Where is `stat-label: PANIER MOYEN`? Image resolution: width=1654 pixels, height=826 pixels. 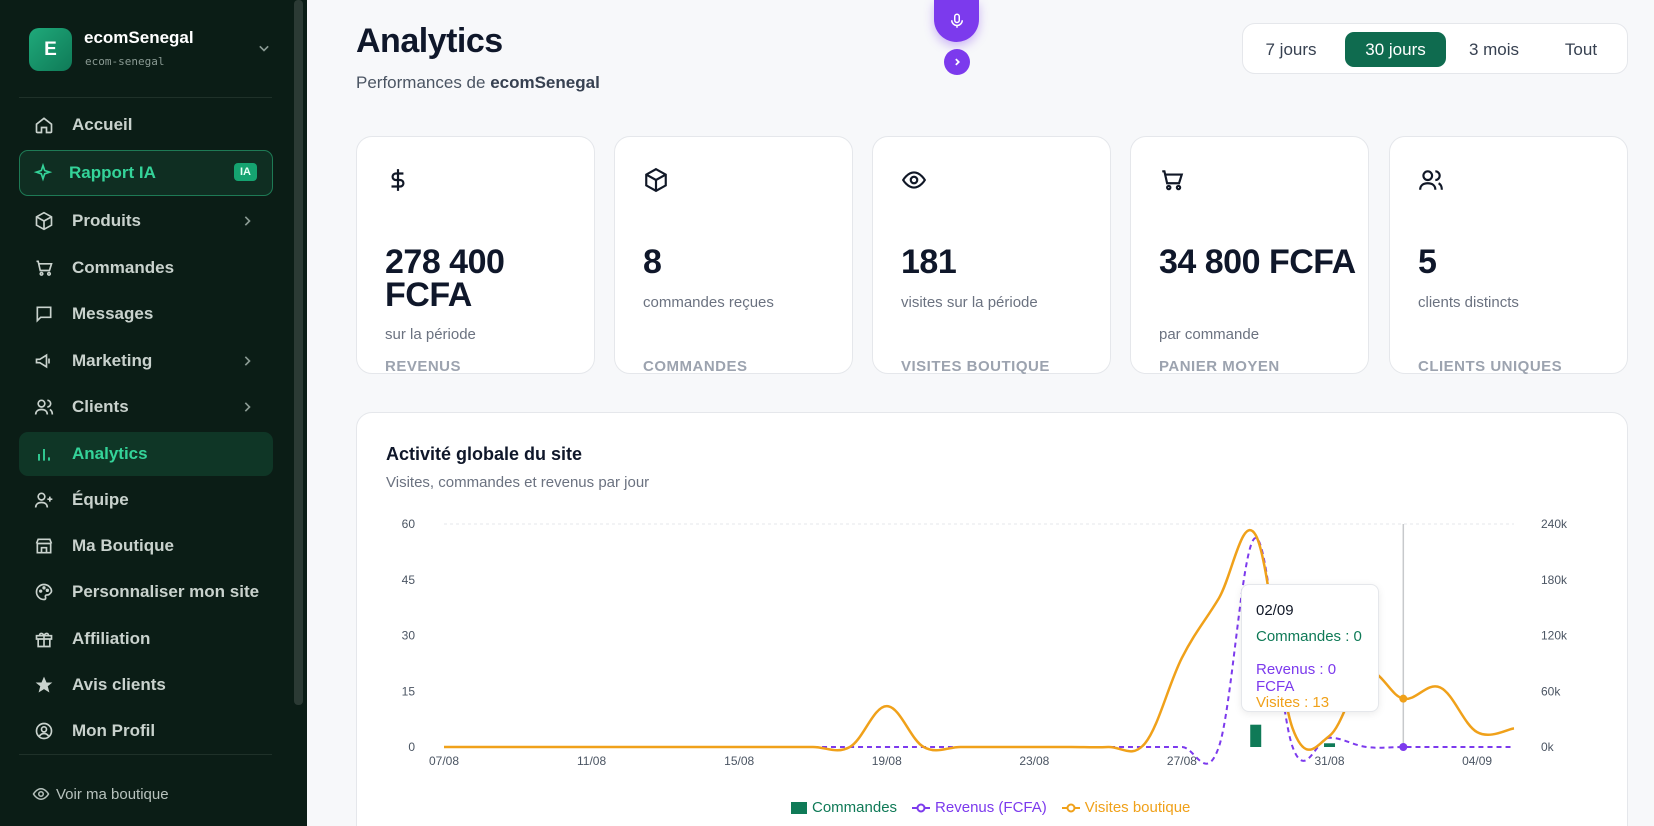
stat-label: PANIER MOYEN is located at coordinates (1219, 366).